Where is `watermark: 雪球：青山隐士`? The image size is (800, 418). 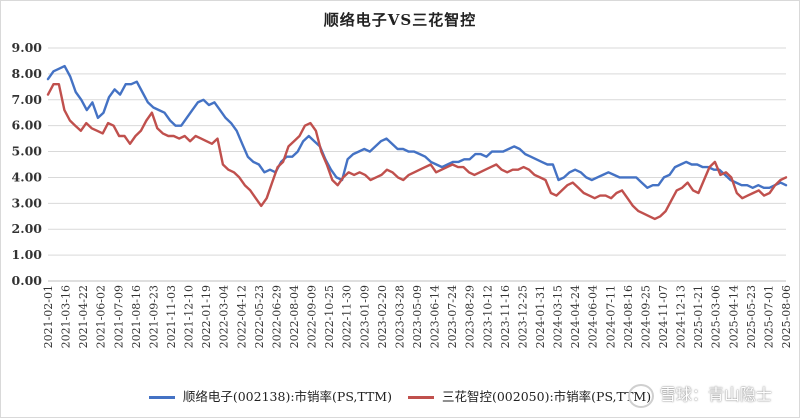 watermark: 雪球：青山隐士 is located at coordinates (699, 394).